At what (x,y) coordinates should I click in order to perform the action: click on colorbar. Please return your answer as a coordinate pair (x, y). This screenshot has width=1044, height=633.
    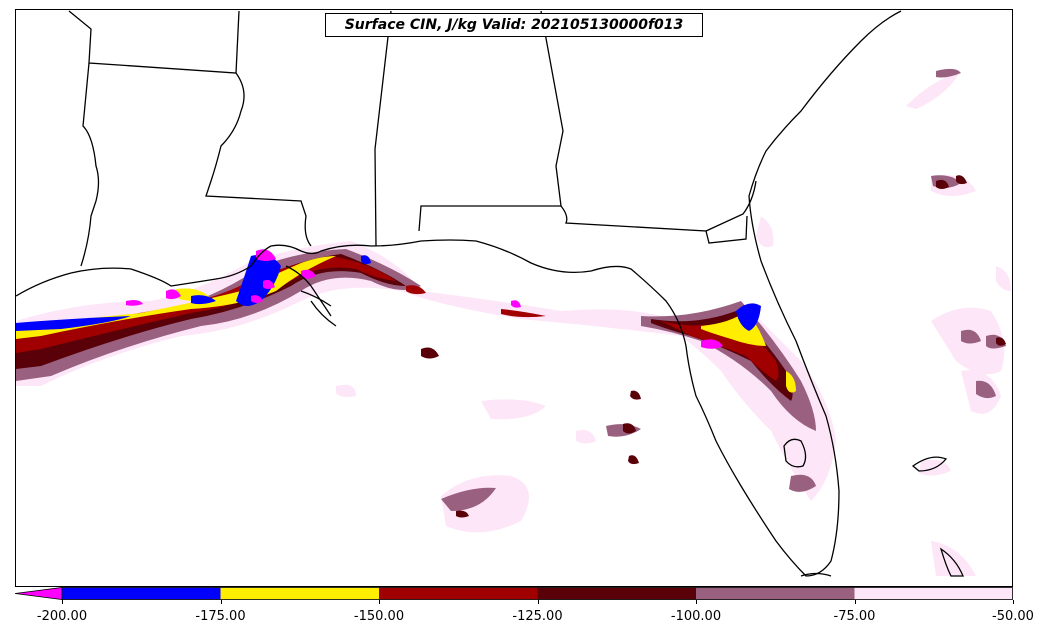
    Looking at the image, I should click on (514, 593).